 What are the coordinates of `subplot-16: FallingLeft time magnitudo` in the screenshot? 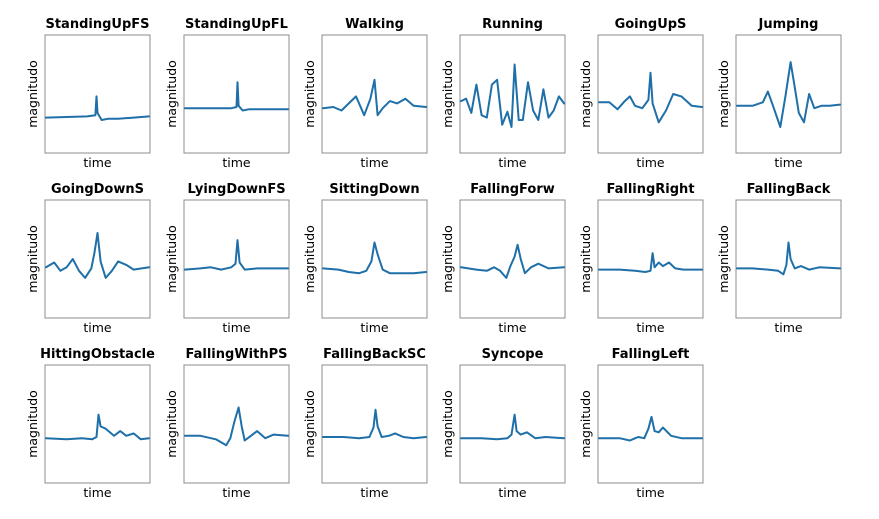 It's located at (641, 423).